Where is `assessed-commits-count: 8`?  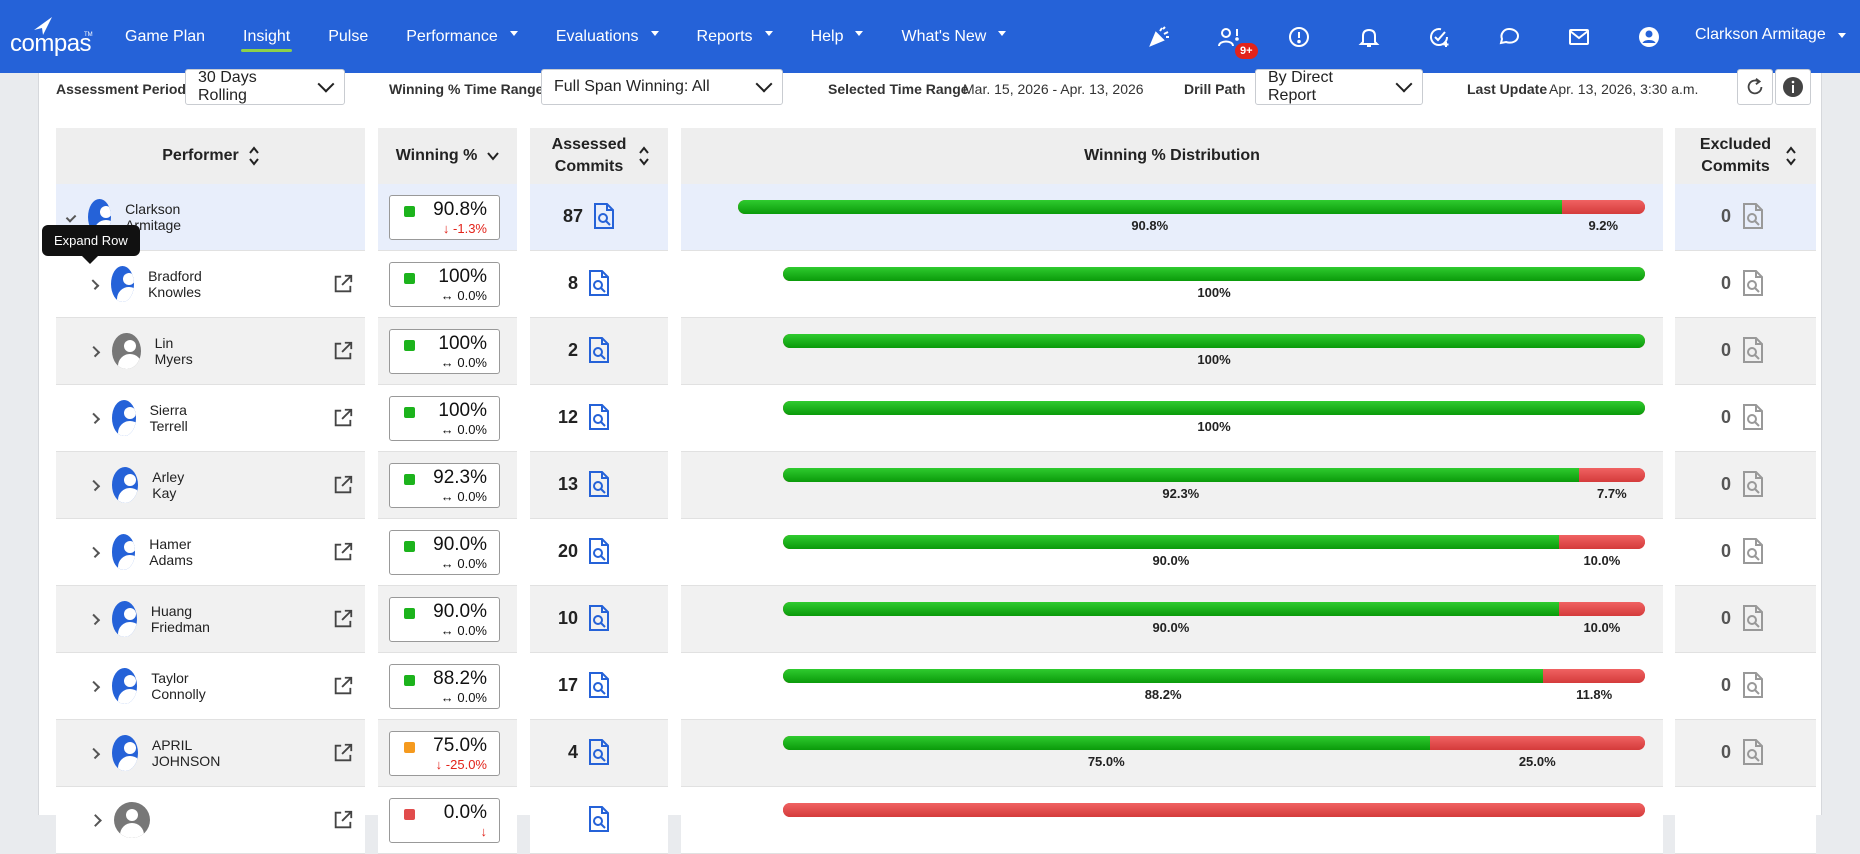 assessed-commits-count: 8 is located at coordinates (572, 283).